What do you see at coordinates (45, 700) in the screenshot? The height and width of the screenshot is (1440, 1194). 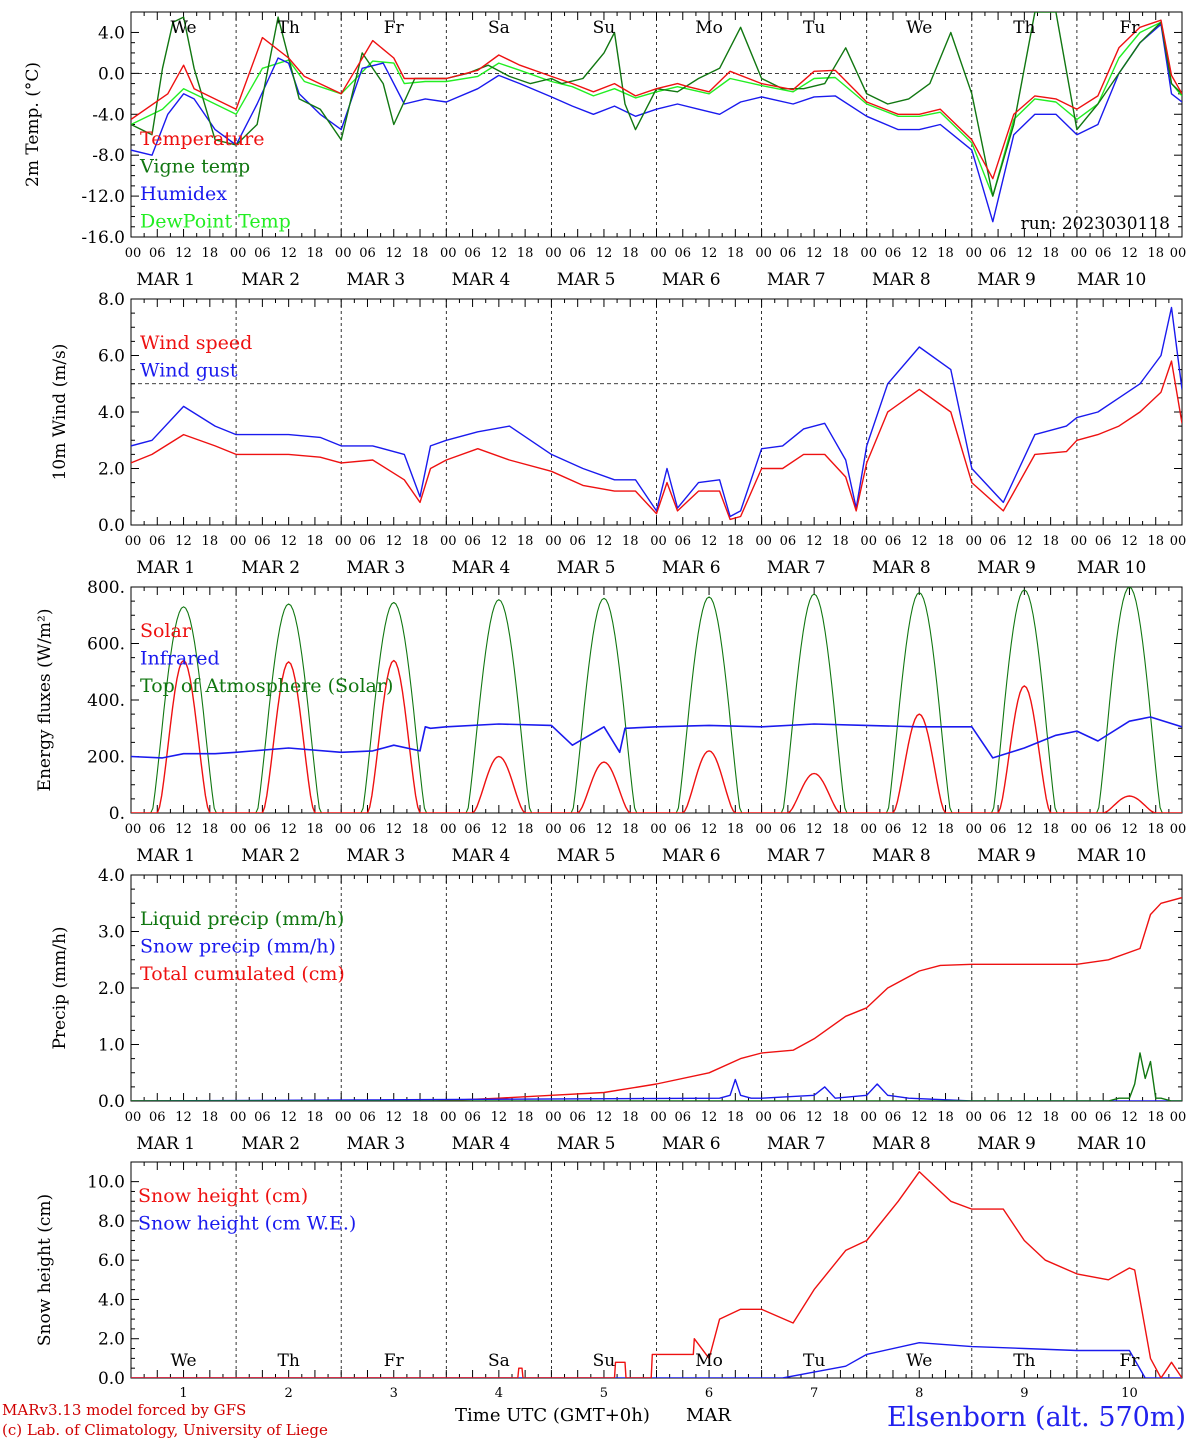 I see `y-axis-label: Energy fluxes (W/m²)` at bounding box center [45, 700].